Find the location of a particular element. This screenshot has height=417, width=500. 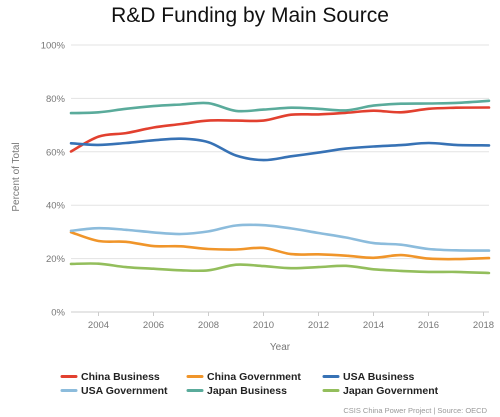

legend-label: Japan Business is located at coordinates (247, 391).